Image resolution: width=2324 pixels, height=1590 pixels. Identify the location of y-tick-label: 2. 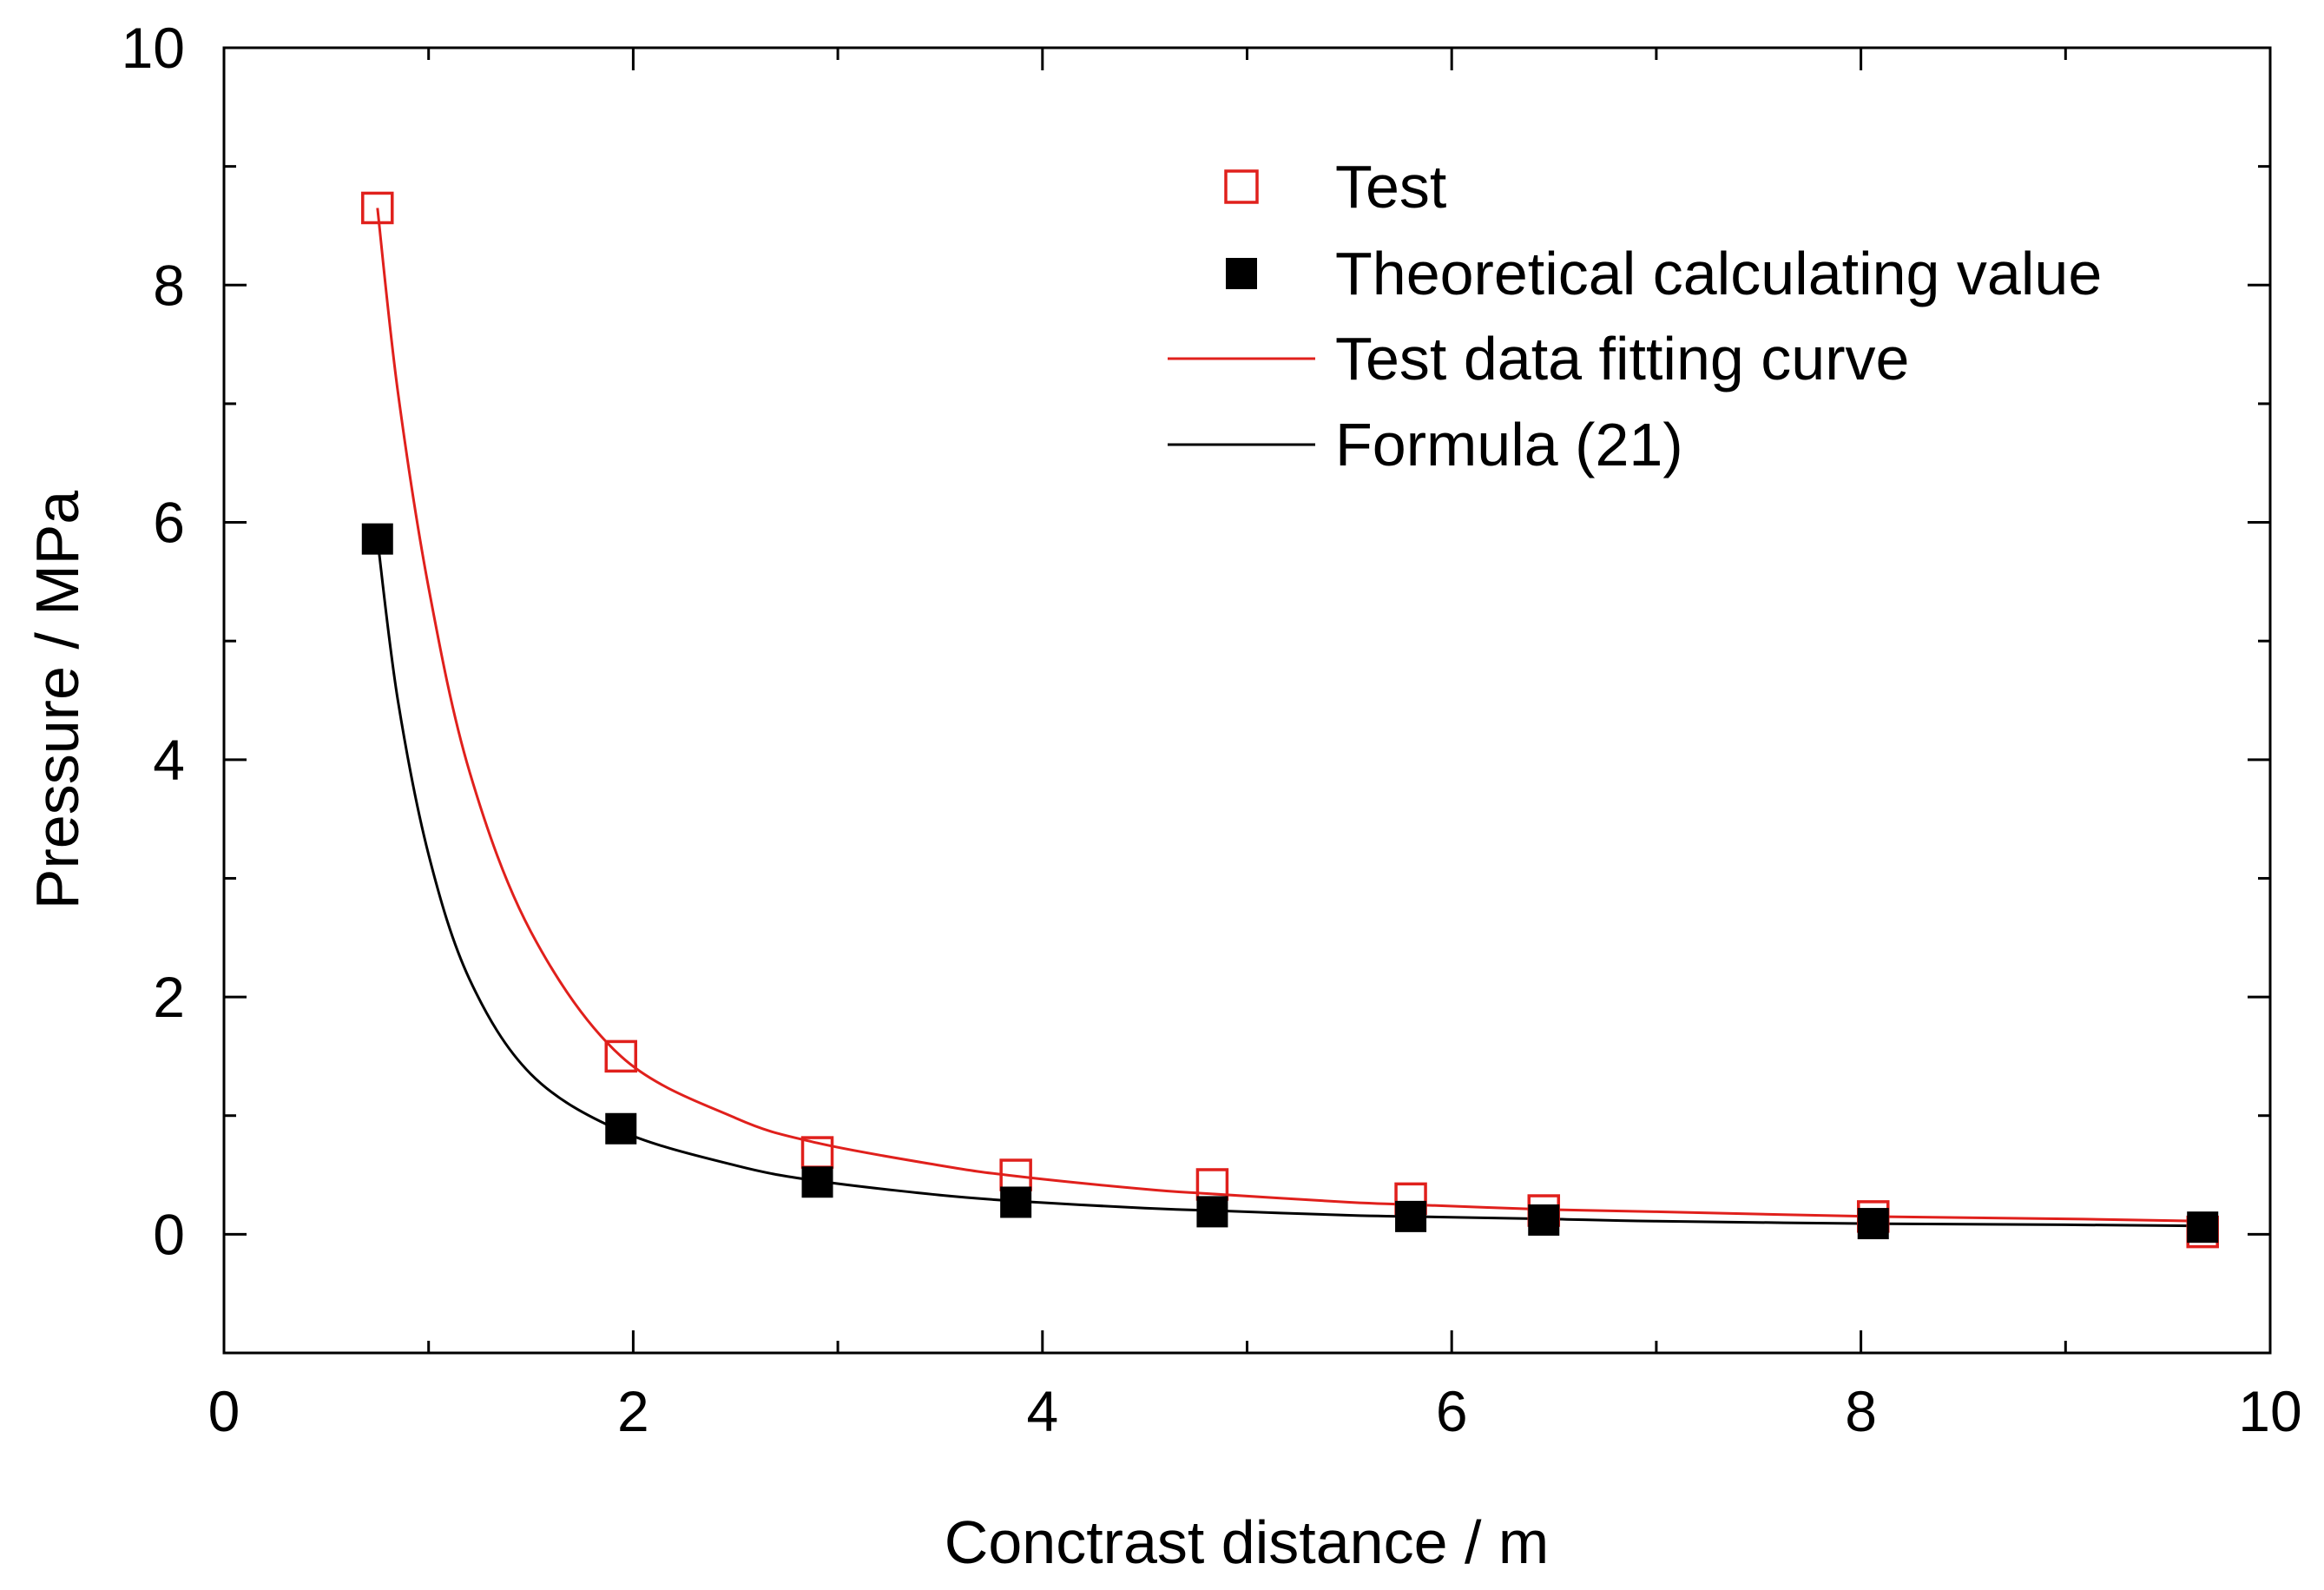
(169, 997).